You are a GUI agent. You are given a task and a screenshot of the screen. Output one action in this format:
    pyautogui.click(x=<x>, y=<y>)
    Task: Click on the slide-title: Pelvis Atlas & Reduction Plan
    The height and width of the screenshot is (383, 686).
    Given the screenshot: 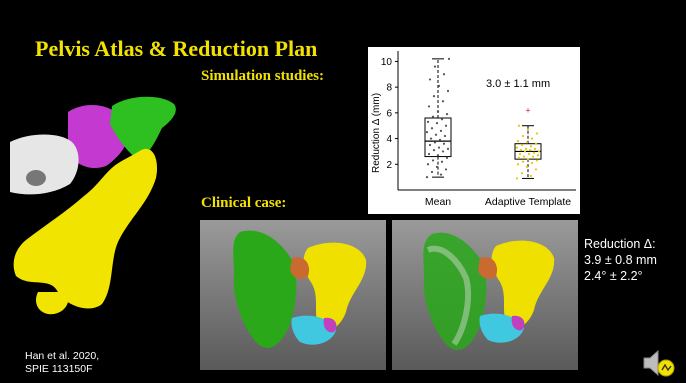 What is the action you would take?
    pyautogui.click(x=176, y=48)
    